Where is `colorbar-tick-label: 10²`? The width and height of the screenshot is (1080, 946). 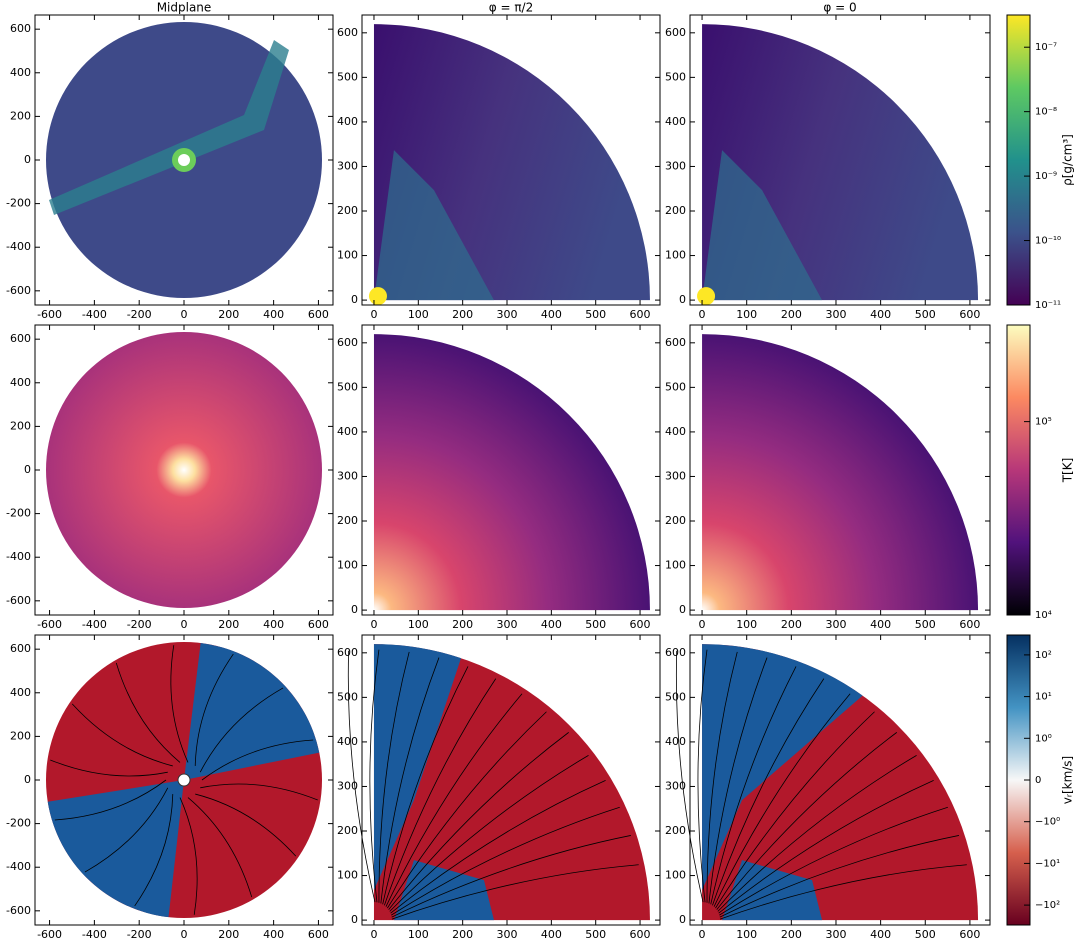 colorbar-tick-label: 10² is located at coordinates (1043, 655).